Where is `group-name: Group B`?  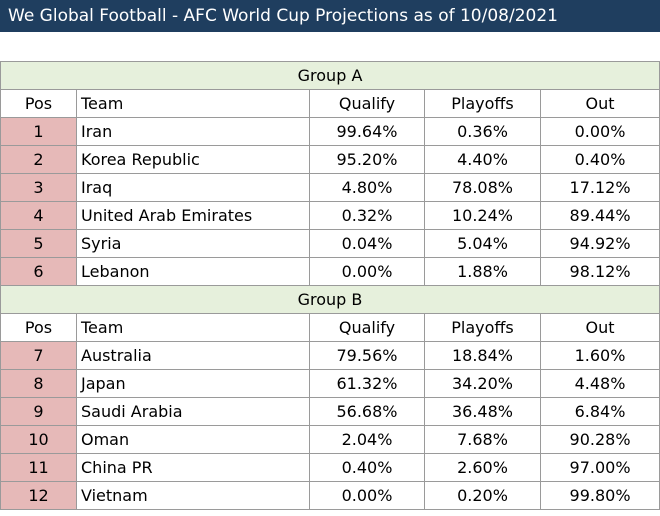
group-name: Group B is located at coordinates (330, 299).